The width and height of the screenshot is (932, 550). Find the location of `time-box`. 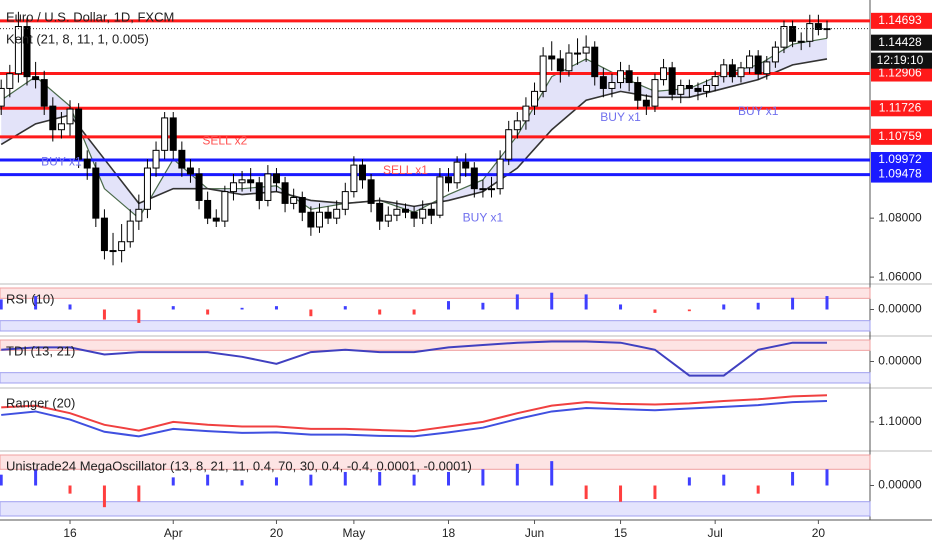

time-box is located at coordinates (901, 60).